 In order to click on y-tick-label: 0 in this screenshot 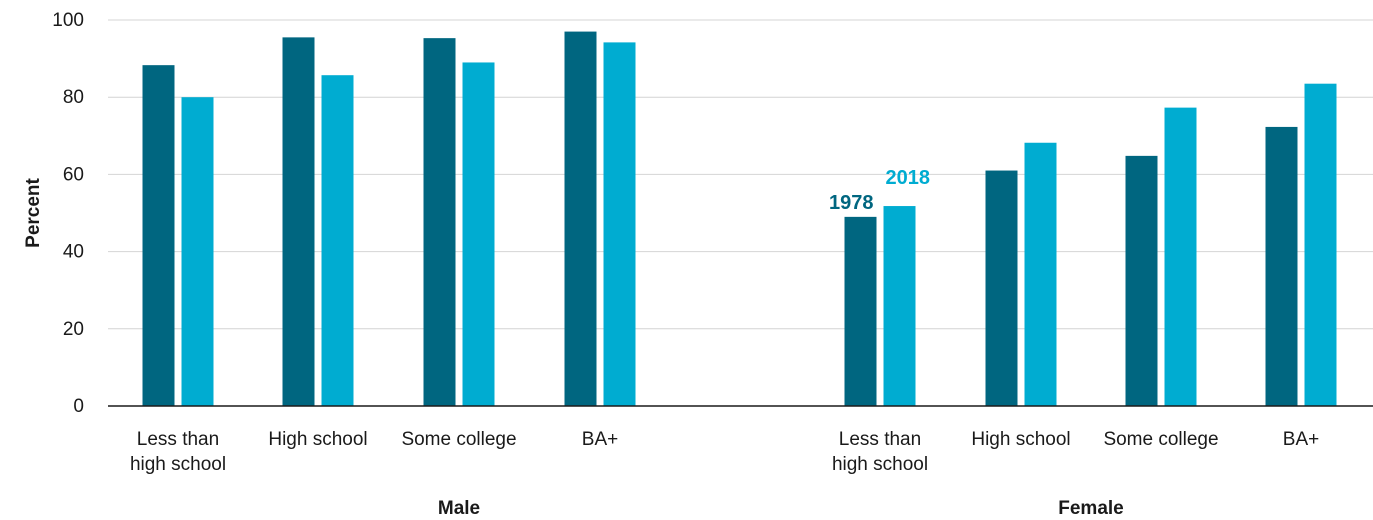, I will do `click(78, 406)`.